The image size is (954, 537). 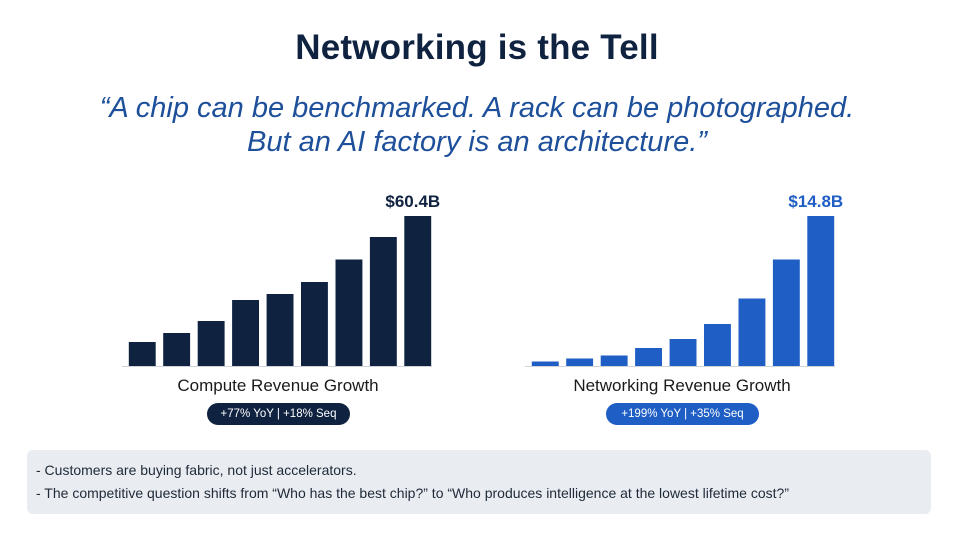 What do you see at coordinates (281, 279) in the screenshot?
I see `compute-revenue-chart: $60.4B` at bounding box center [281, 279].